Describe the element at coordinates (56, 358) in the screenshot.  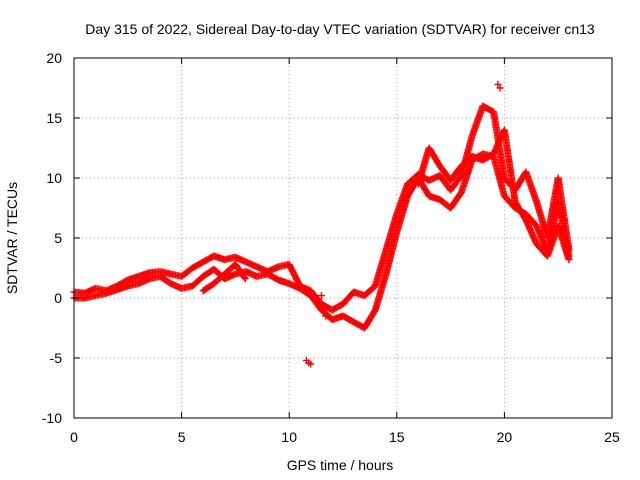
I see `y-tick-label: -5` at that location.